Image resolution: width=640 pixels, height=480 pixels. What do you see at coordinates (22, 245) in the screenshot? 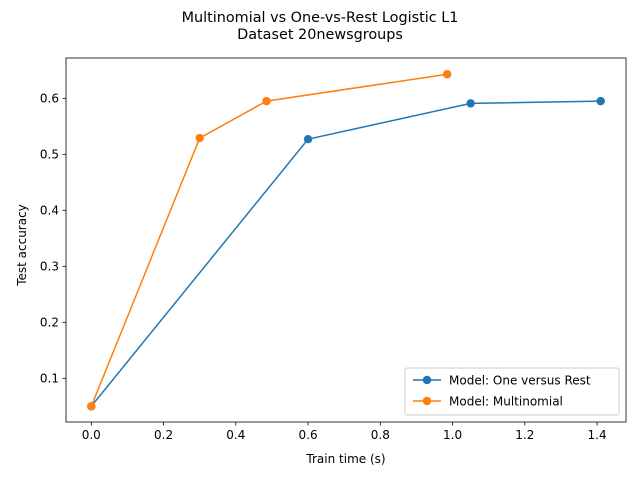
I see `y-axis-label: Test accuracy` at bounding box center [22, 245].